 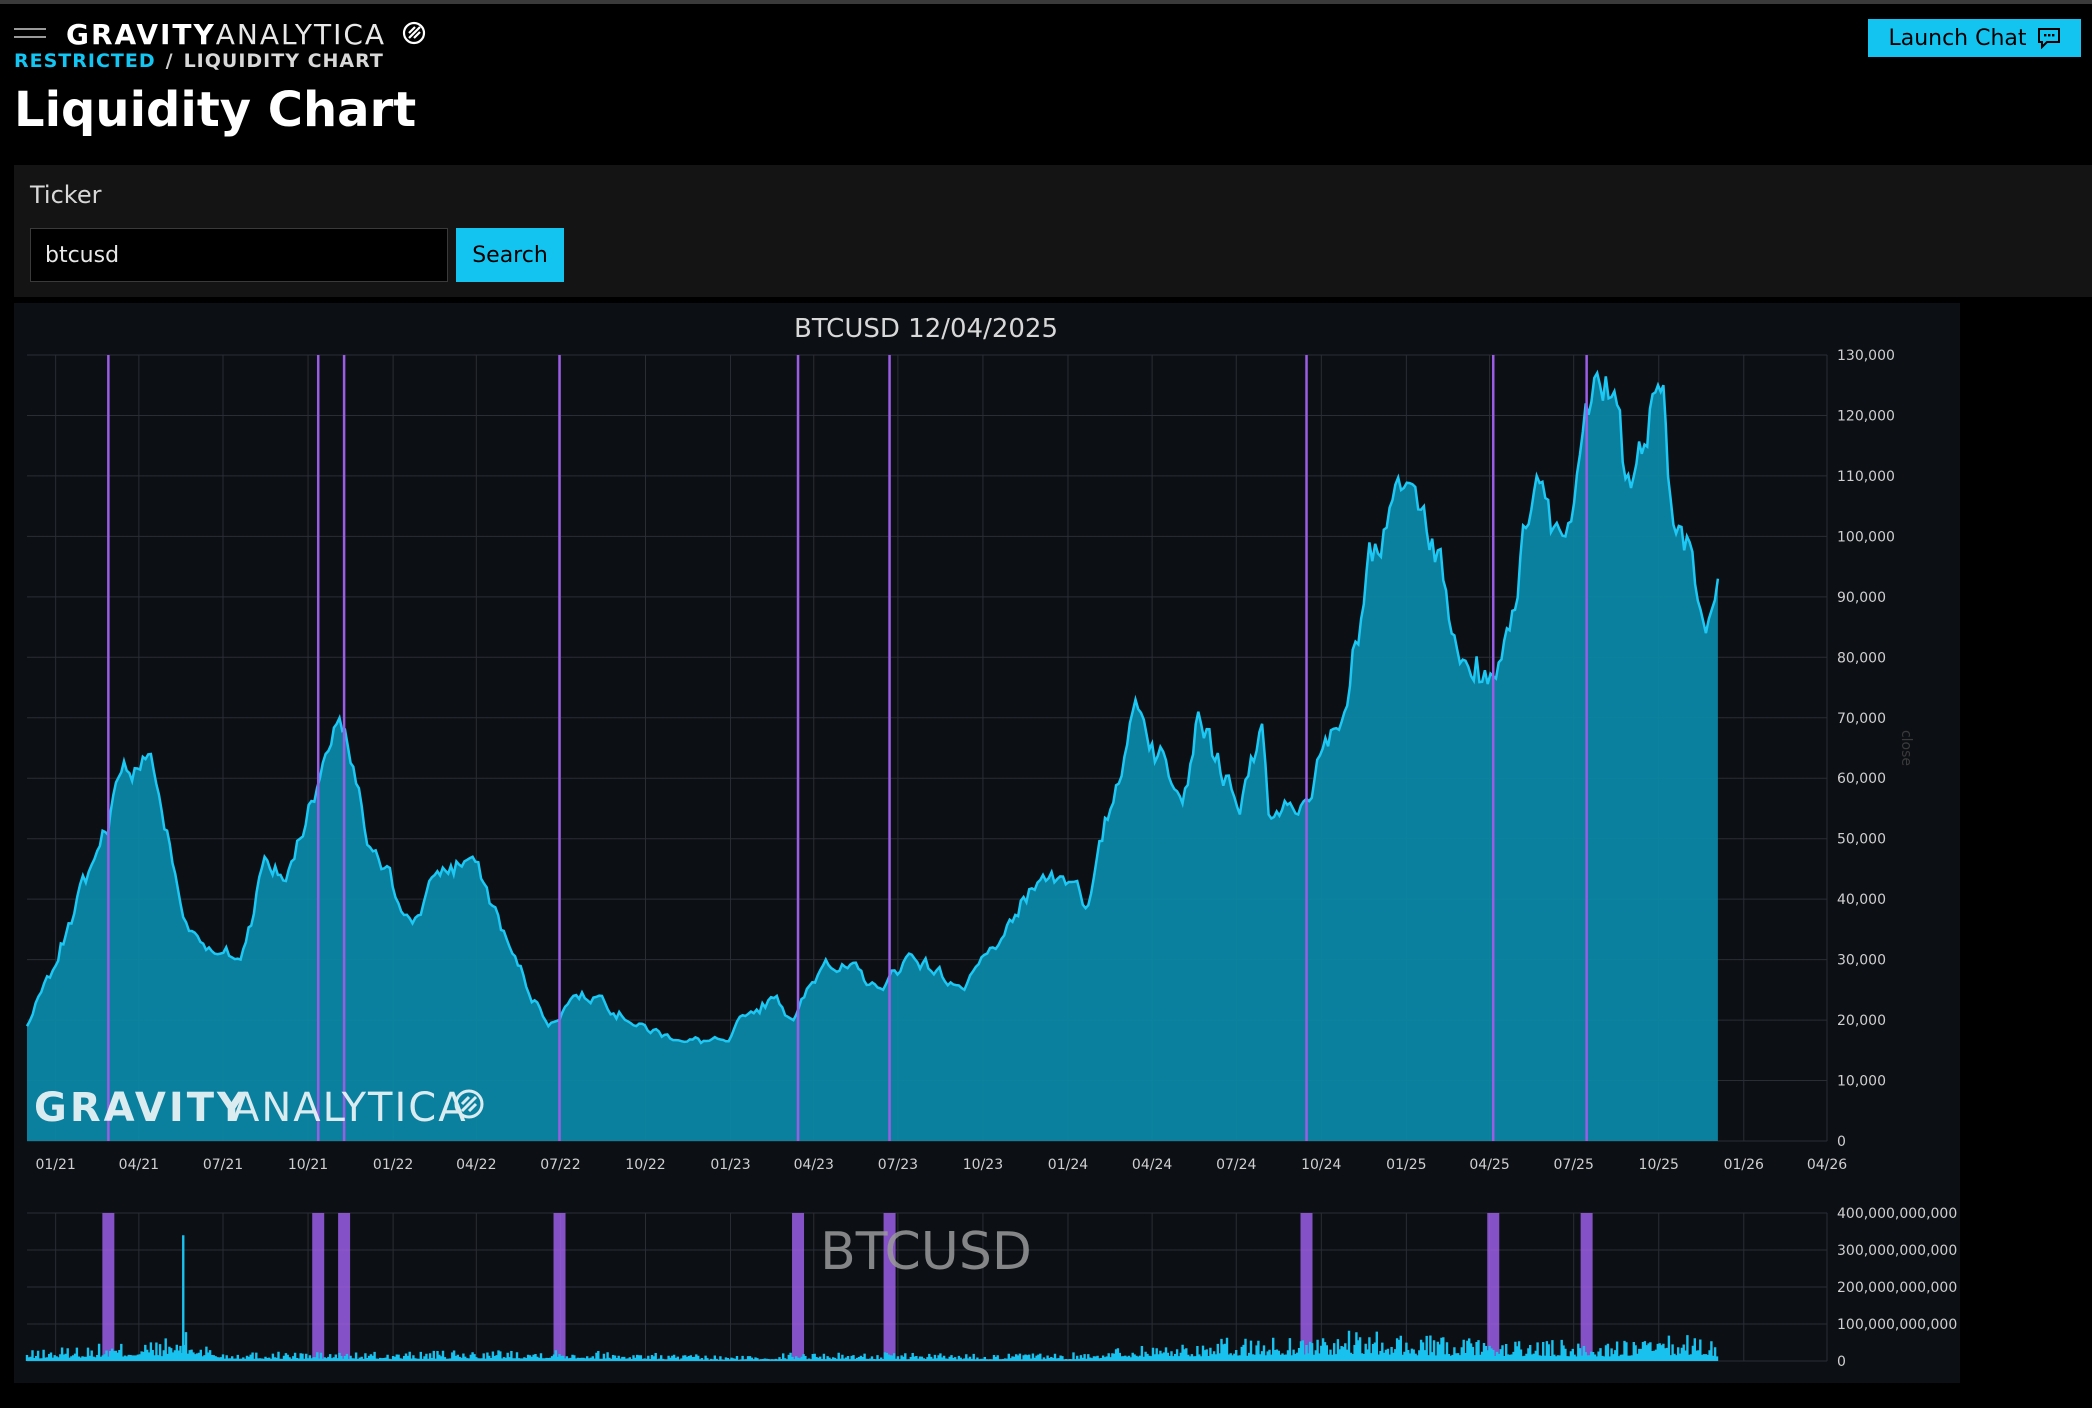 What do you see at coordinates (476, 1165) in the screenshot?
I see `main-x-tick-label: 04/22` at bounding box center [476, 1165].